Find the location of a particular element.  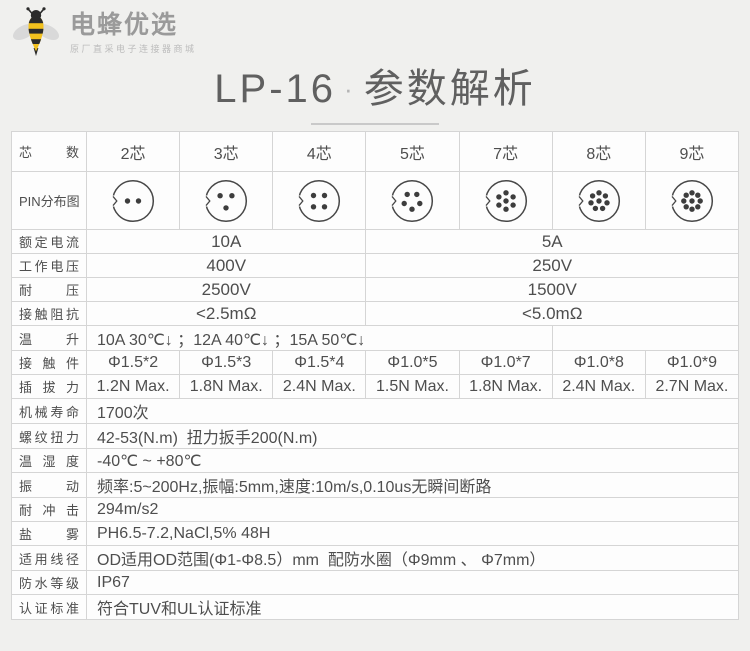

page-title: LP-16 · 参数解析 is located at coordinates (375, 85).